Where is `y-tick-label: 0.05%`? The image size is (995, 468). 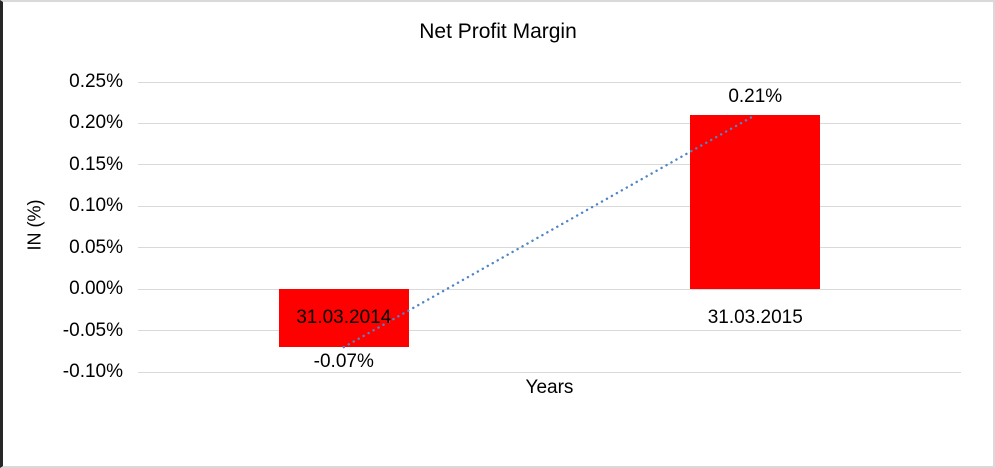 y-tick-label: 0.05% is located at coordinates (96, 247).